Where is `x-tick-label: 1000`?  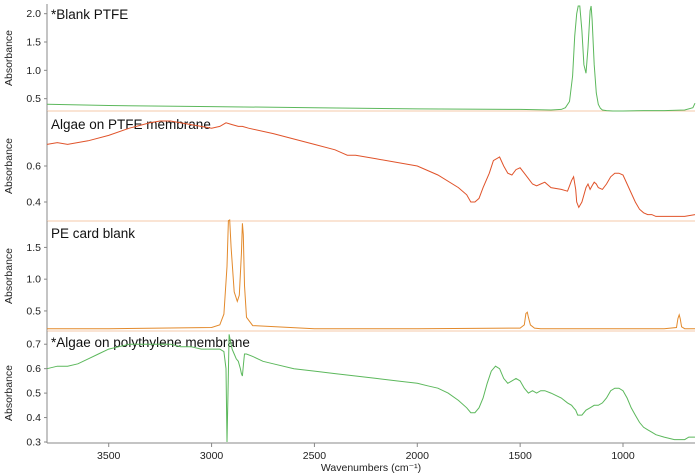 x-tick-label: 1000 is located at coordinates (623, 456).